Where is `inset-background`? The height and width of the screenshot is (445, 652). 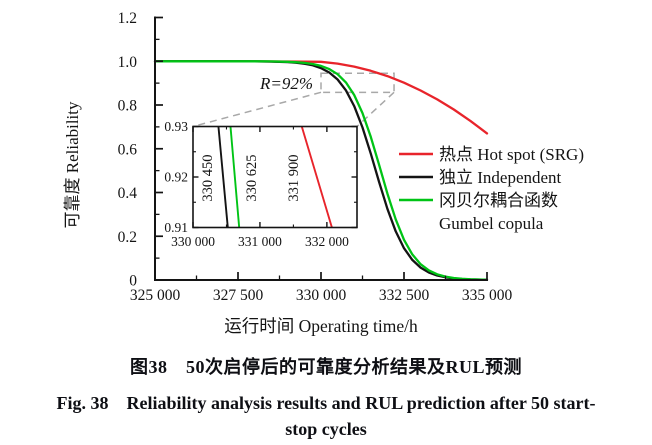 inset-background is located at coordinates (275, 177).